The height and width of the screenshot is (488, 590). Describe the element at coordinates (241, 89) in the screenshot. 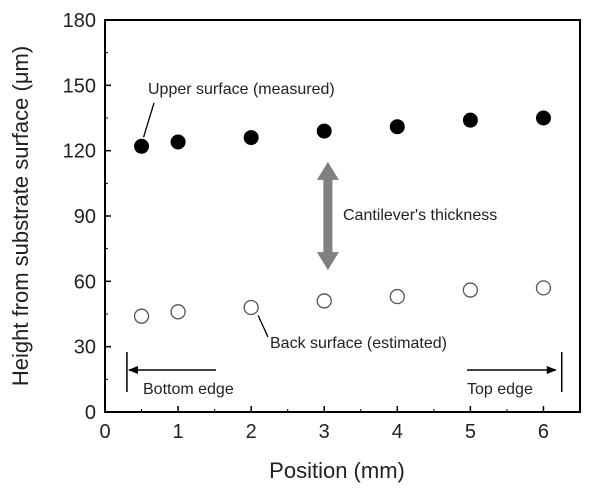

I see `upper-surface-label: Upper surface (measured)` at that location.